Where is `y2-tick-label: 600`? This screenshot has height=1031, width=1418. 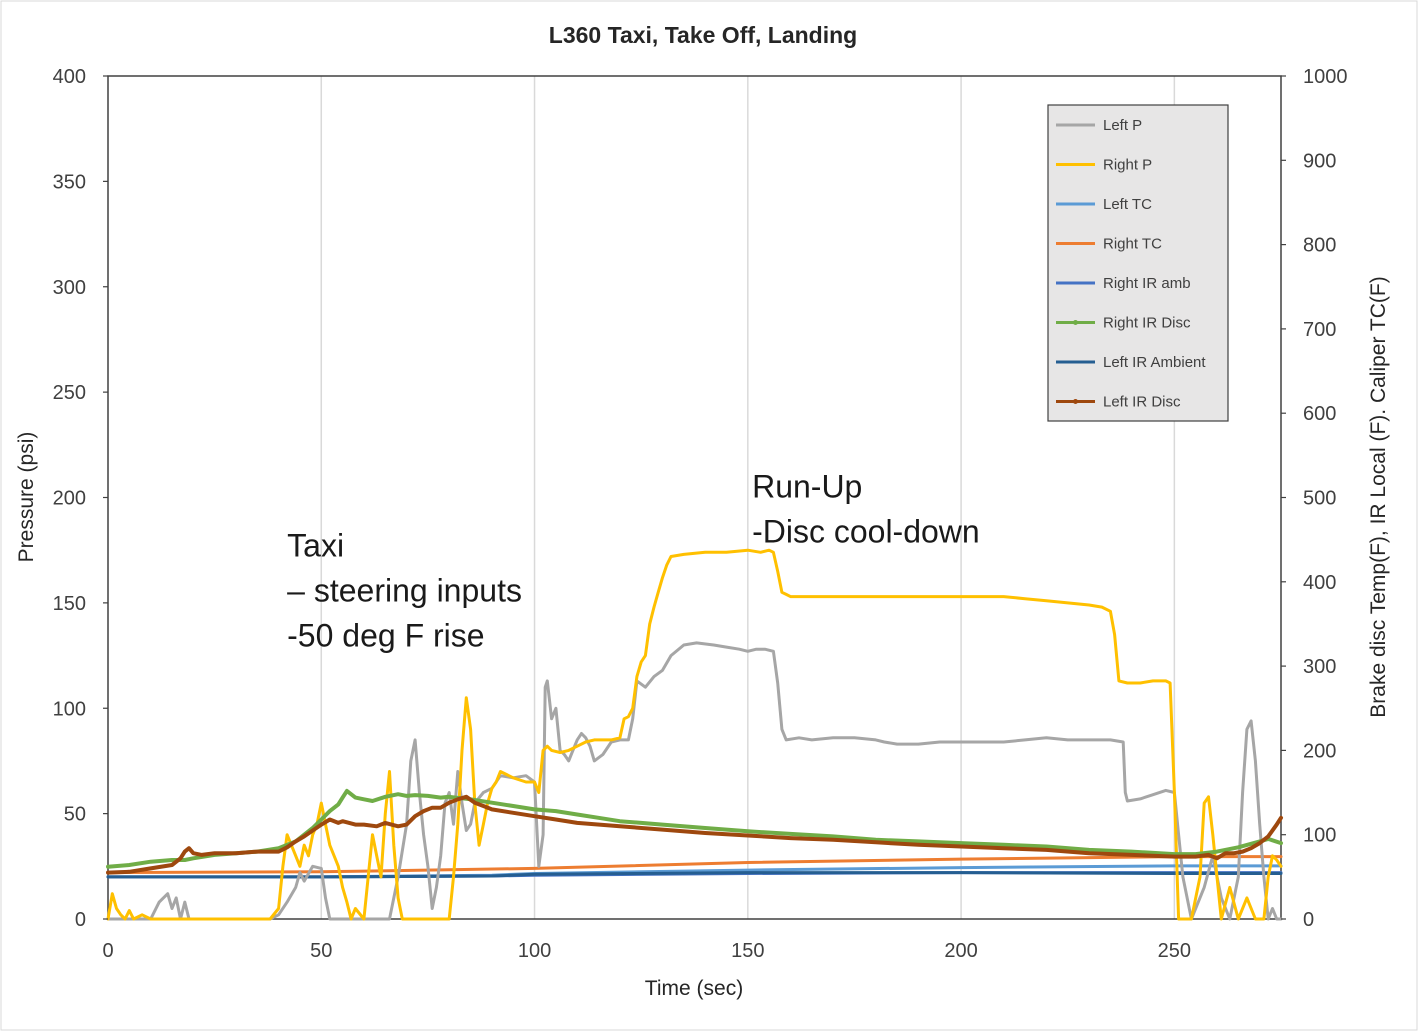 y2-tick-label: 600 is located at coordinates (1319, 414).